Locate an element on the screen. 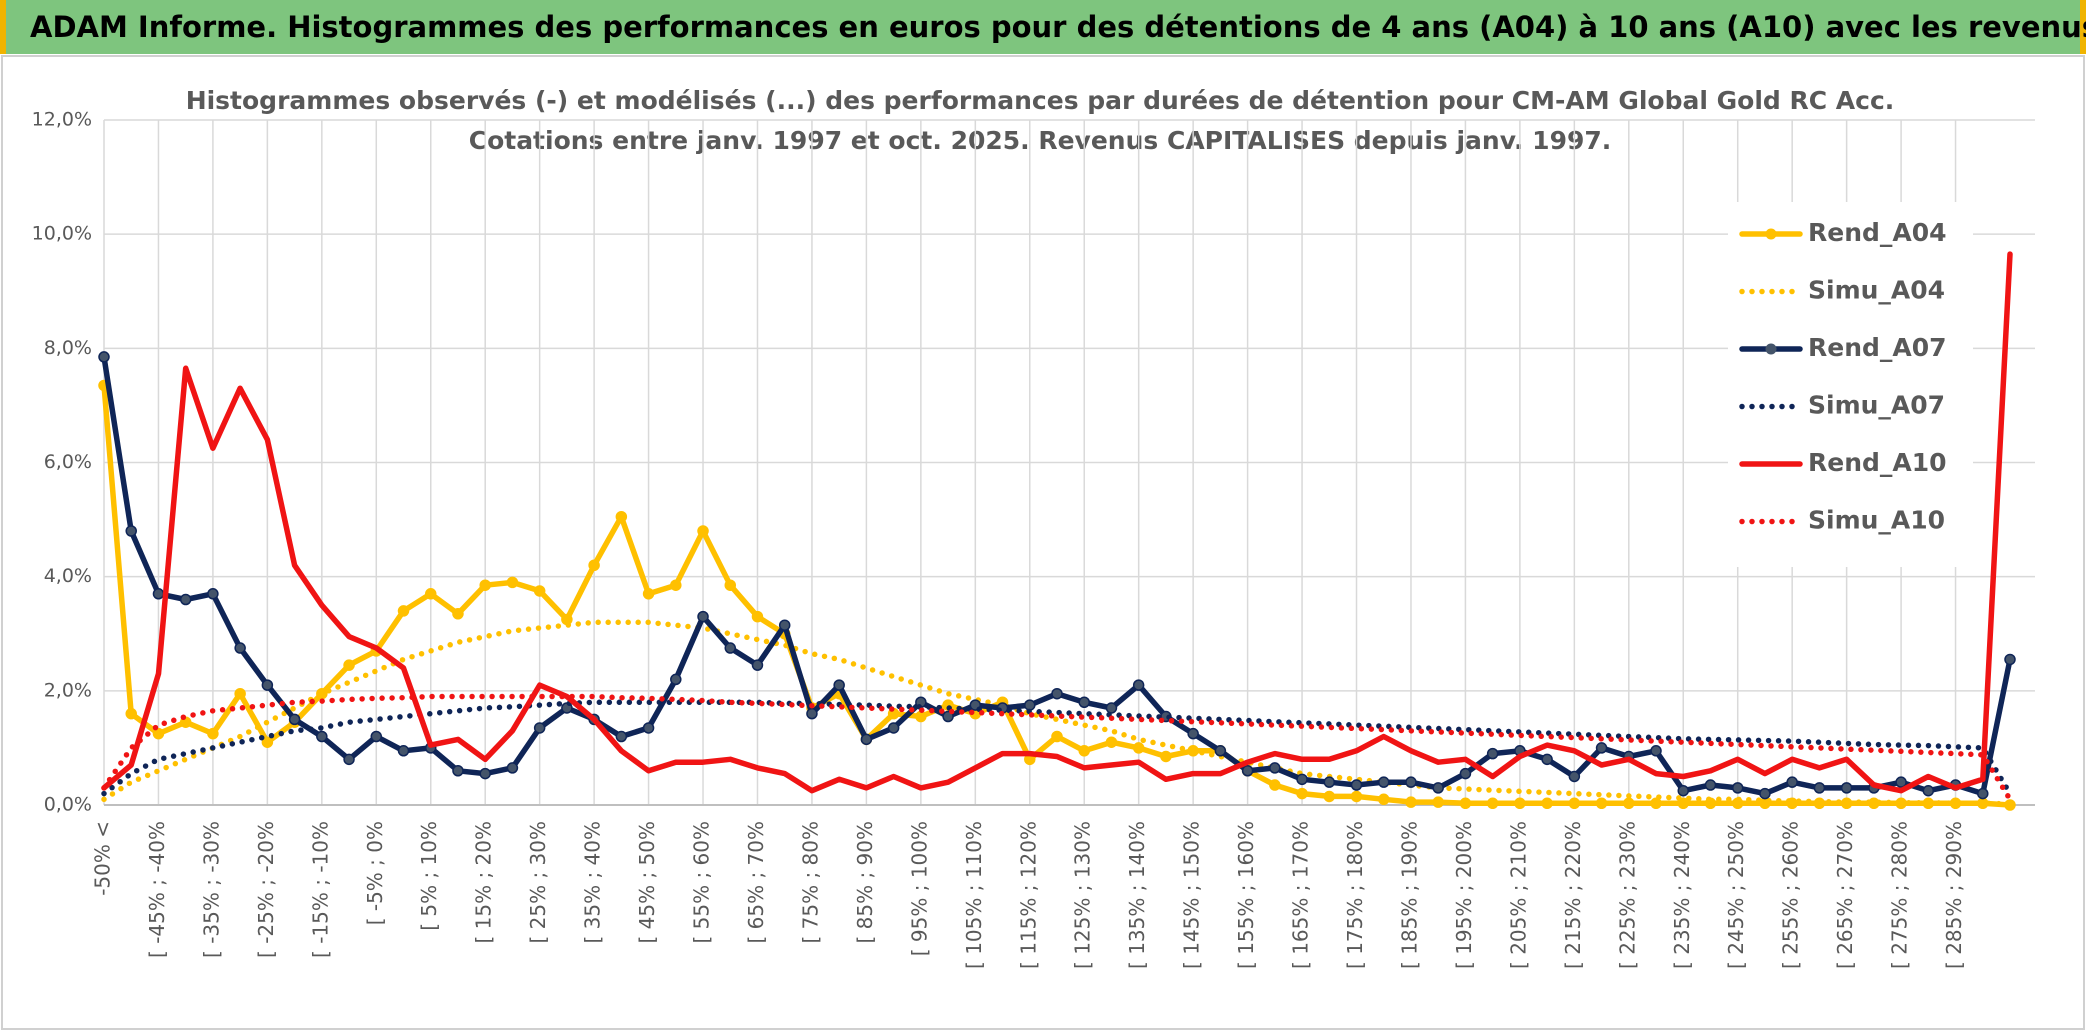 The width and height of the screenshot is (2086, 1033). x-tick-label: [ -15% ; -10% is located at coordinates (320, 889).